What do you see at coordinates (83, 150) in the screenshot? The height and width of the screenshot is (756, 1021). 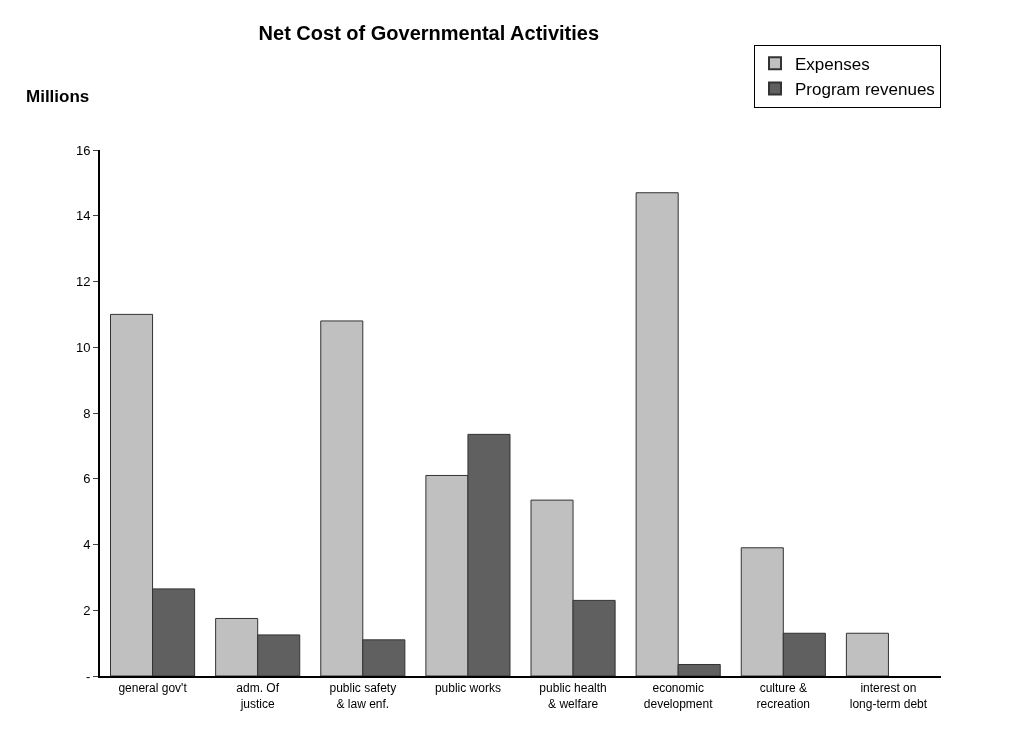 I see `y-tick-label: 16` at bounding box center [83, 150].